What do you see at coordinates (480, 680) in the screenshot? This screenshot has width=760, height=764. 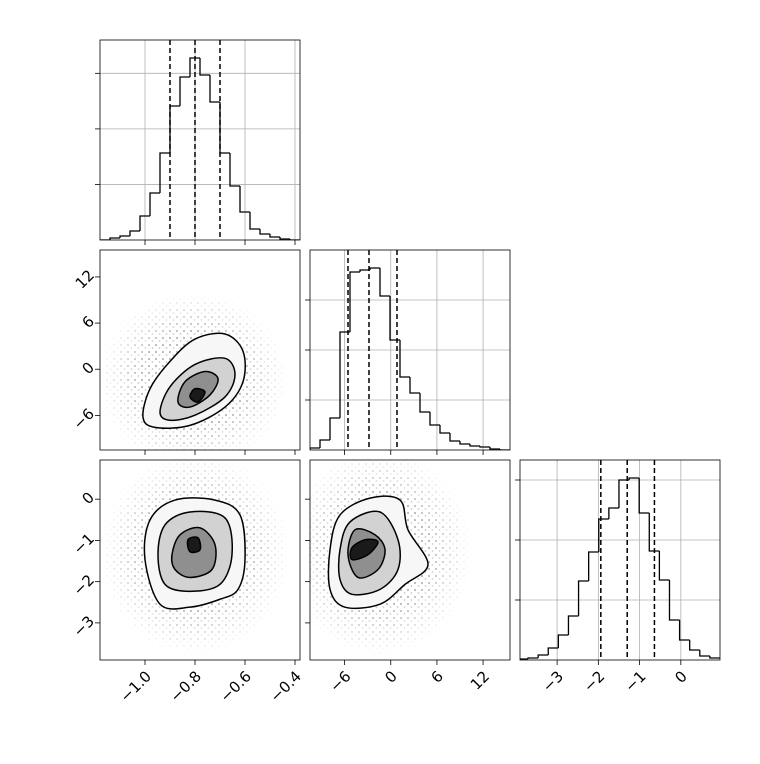 I see `x-tick-label: 12` at bounding box center [480, 680].